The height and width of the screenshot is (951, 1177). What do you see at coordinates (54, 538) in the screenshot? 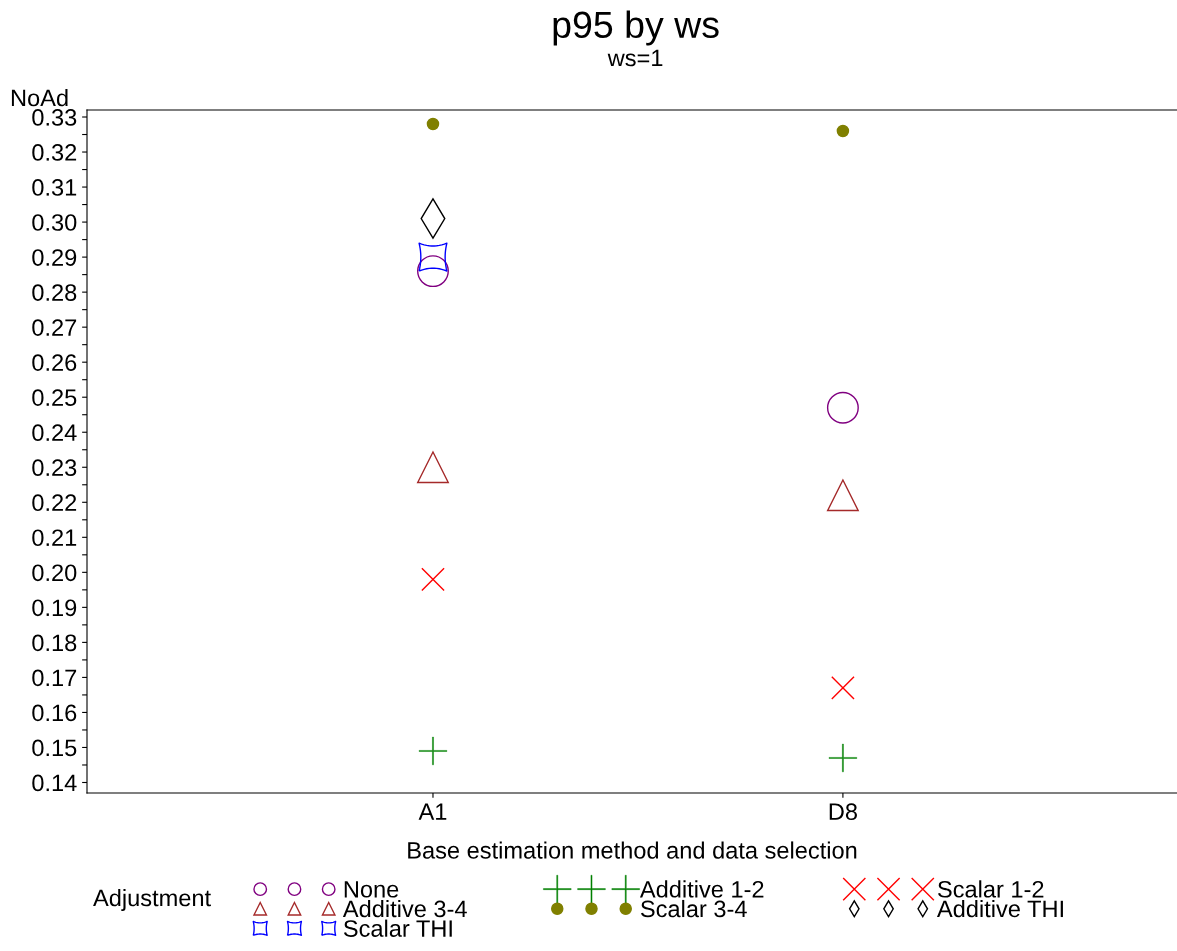
I see `y-tick-label: 0.21` at bounding box center [54, 538].